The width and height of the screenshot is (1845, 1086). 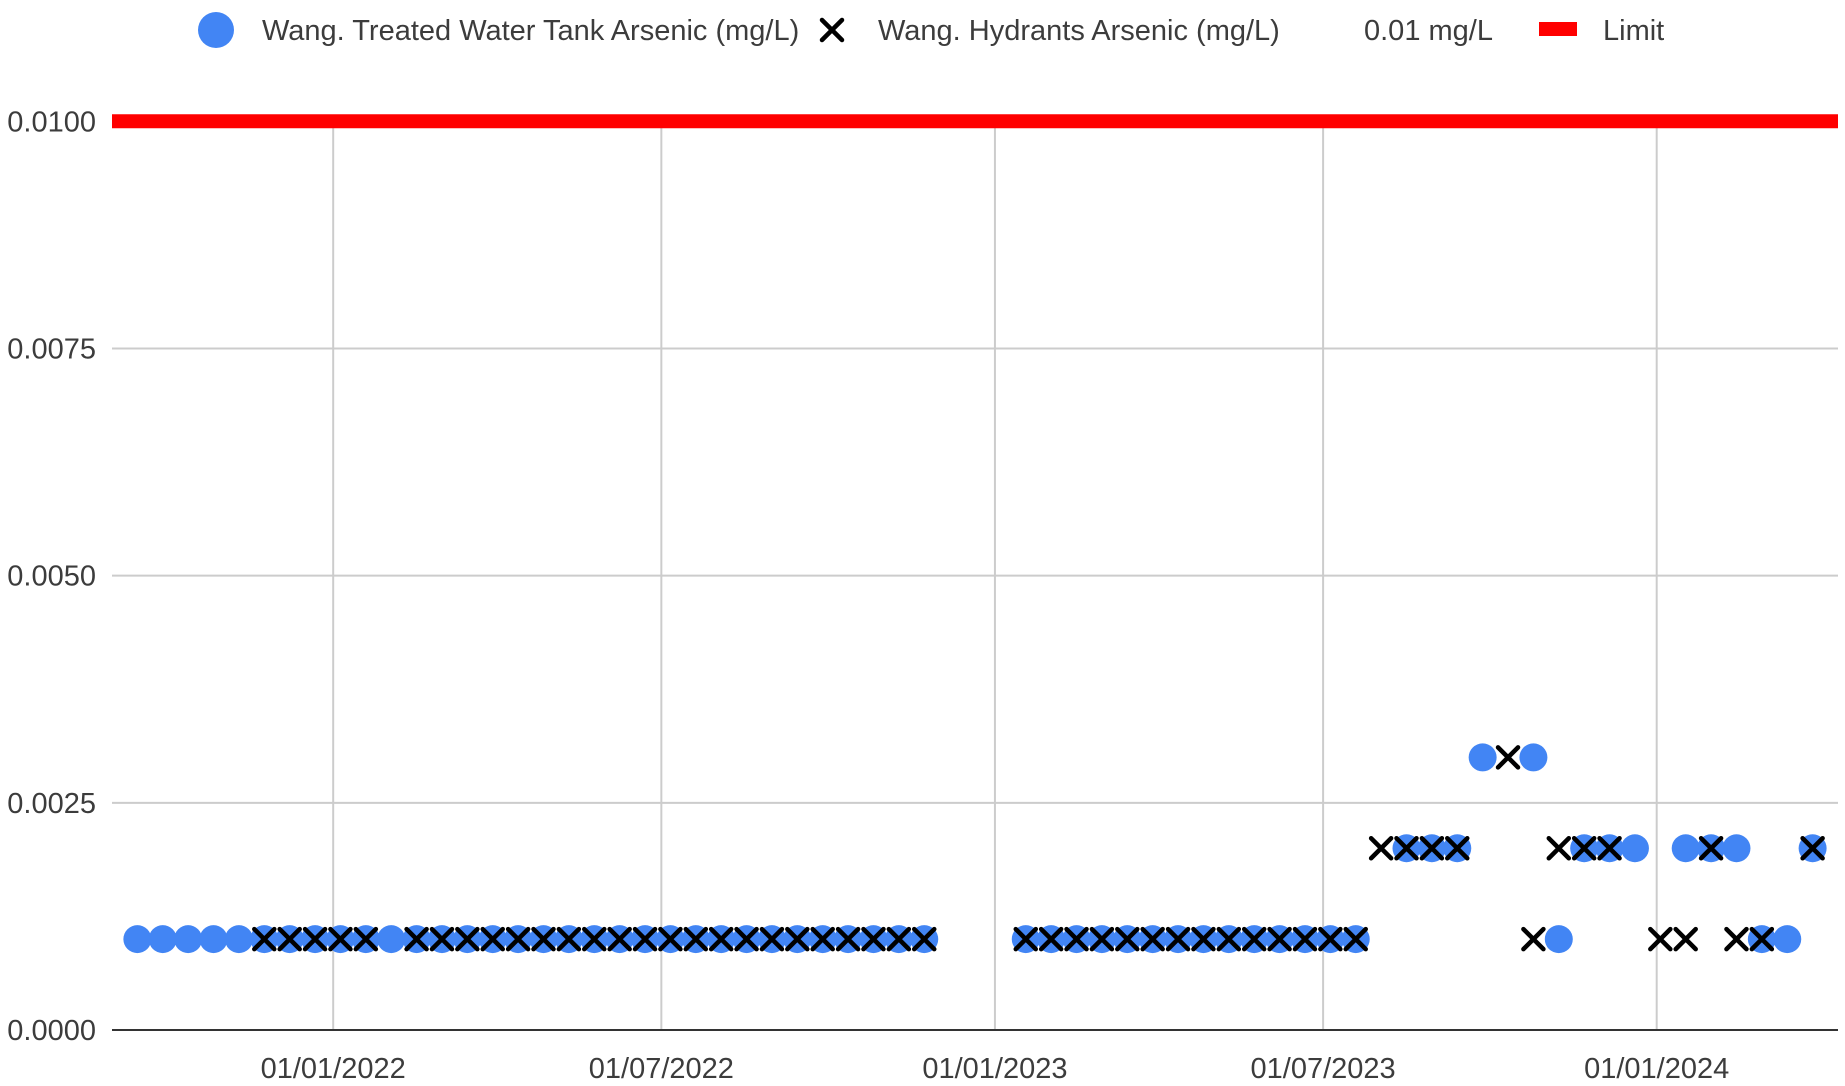 I want to click on legend-x-marker, so click(x=832, y=30).